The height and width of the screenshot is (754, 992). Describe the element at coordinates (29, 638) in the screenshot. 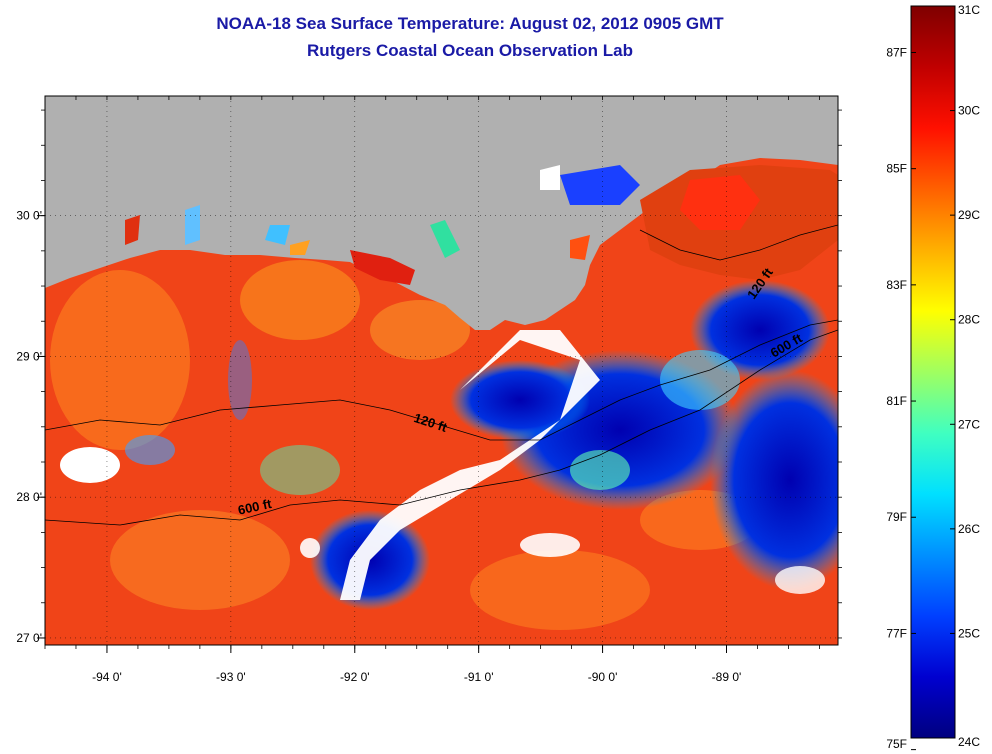

I see `lat-tick-label: 27 0'` at that location.